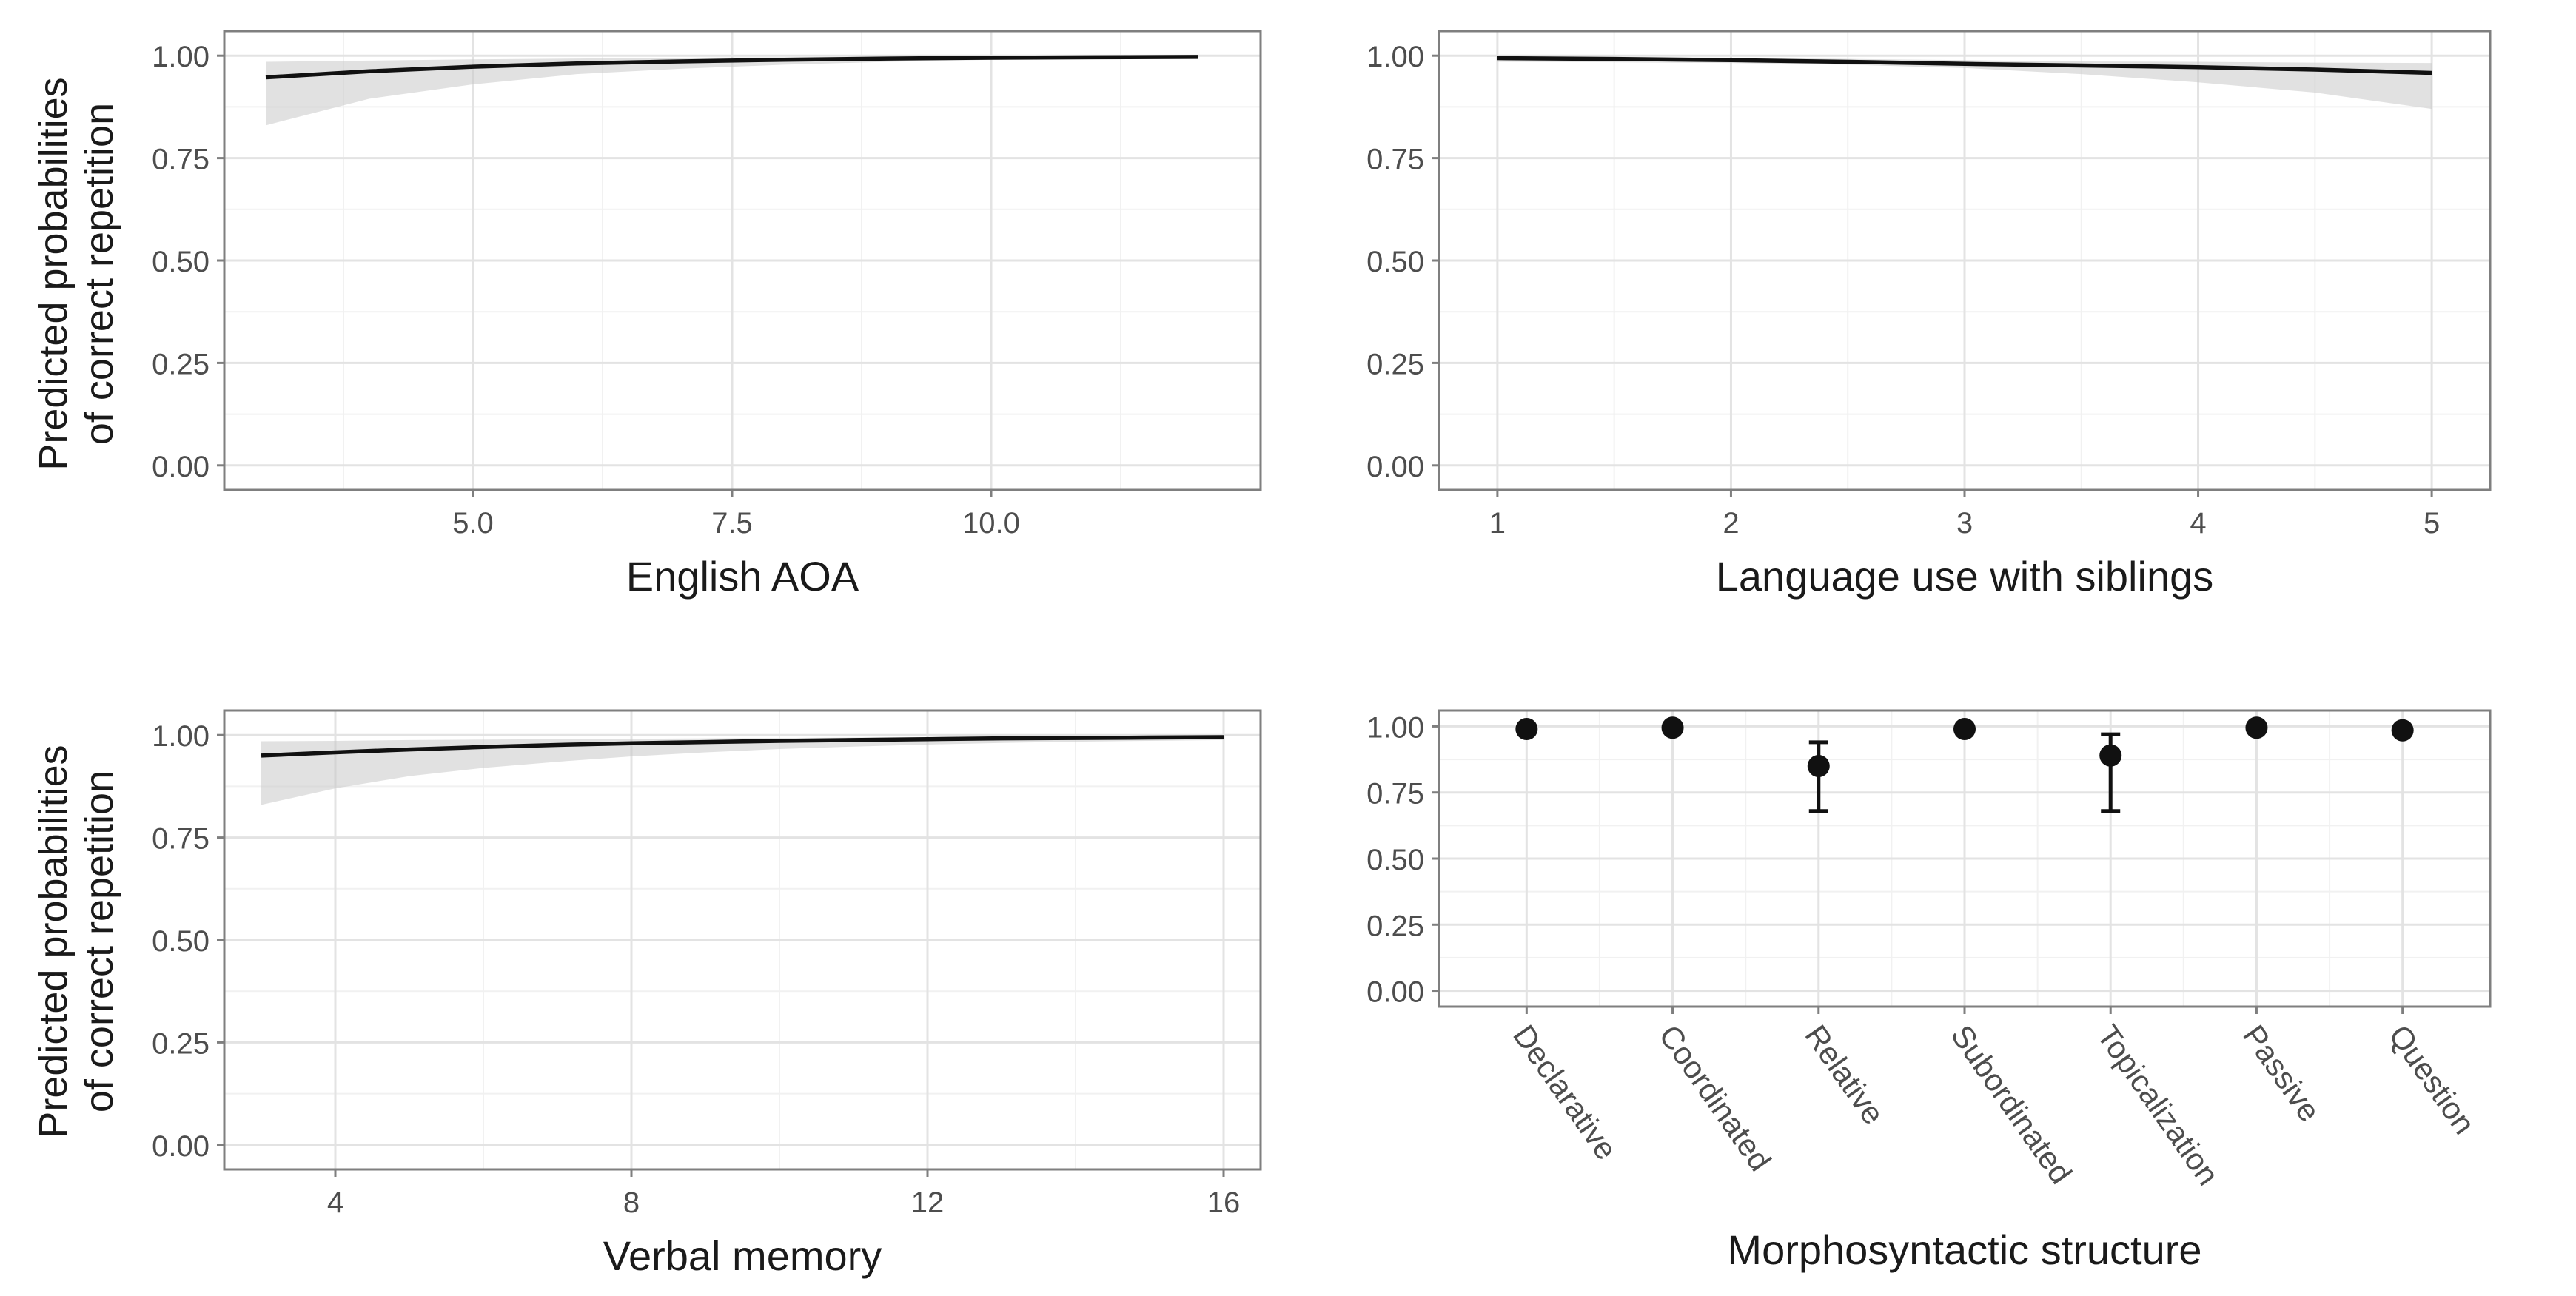 This screenshot has width=2576, height=1296. Describe the element at coordinates (2012, 1104) in the screenshot. I see `x-tick-label-subordinated: Subordinated` at that location.